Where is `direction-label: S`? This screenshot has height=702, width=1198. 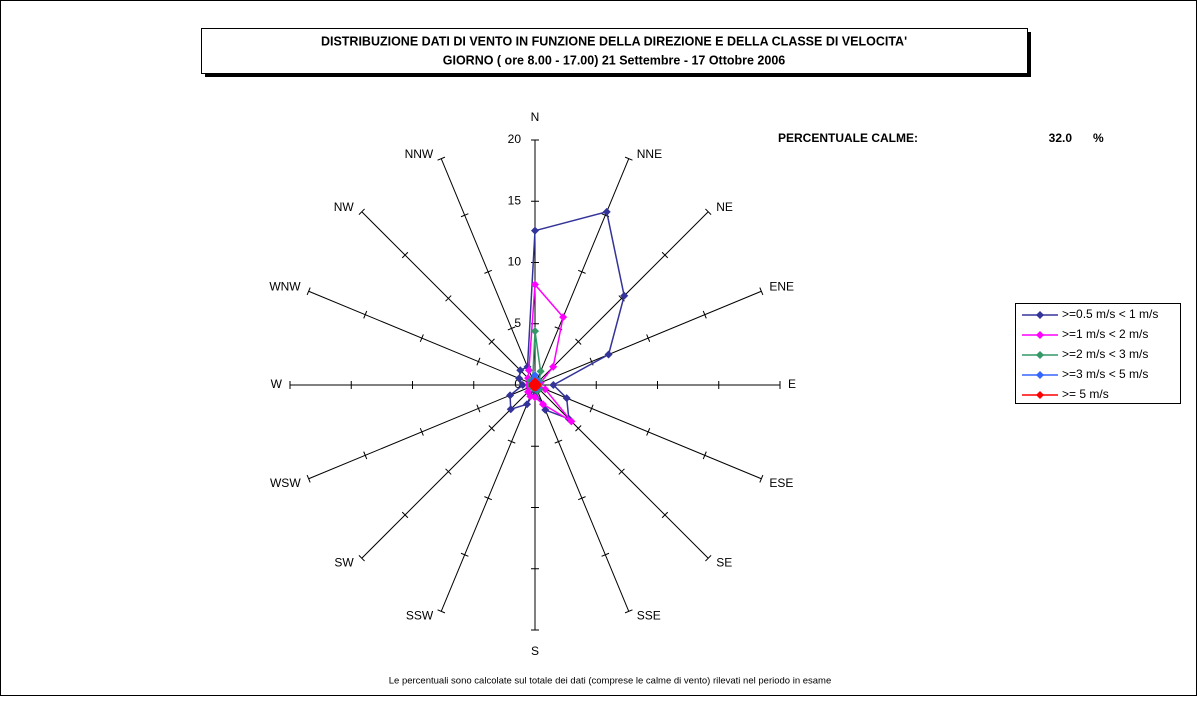 direction-label: S is located at coordinates (535, 651).